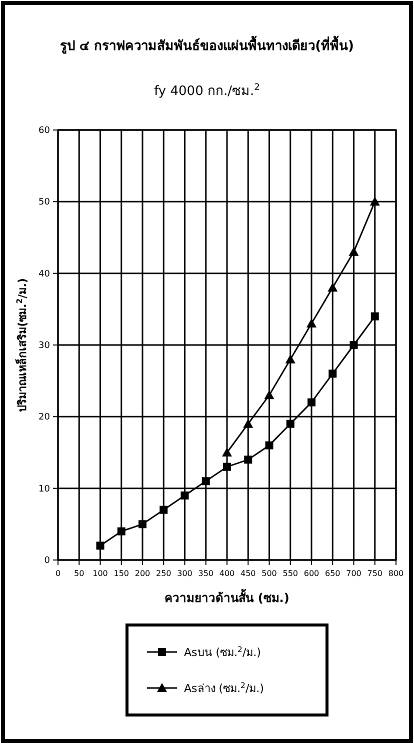  Describe the element at coordinates (44, 274) in the screenshot. I see `y-tick-label: 40` at that location.